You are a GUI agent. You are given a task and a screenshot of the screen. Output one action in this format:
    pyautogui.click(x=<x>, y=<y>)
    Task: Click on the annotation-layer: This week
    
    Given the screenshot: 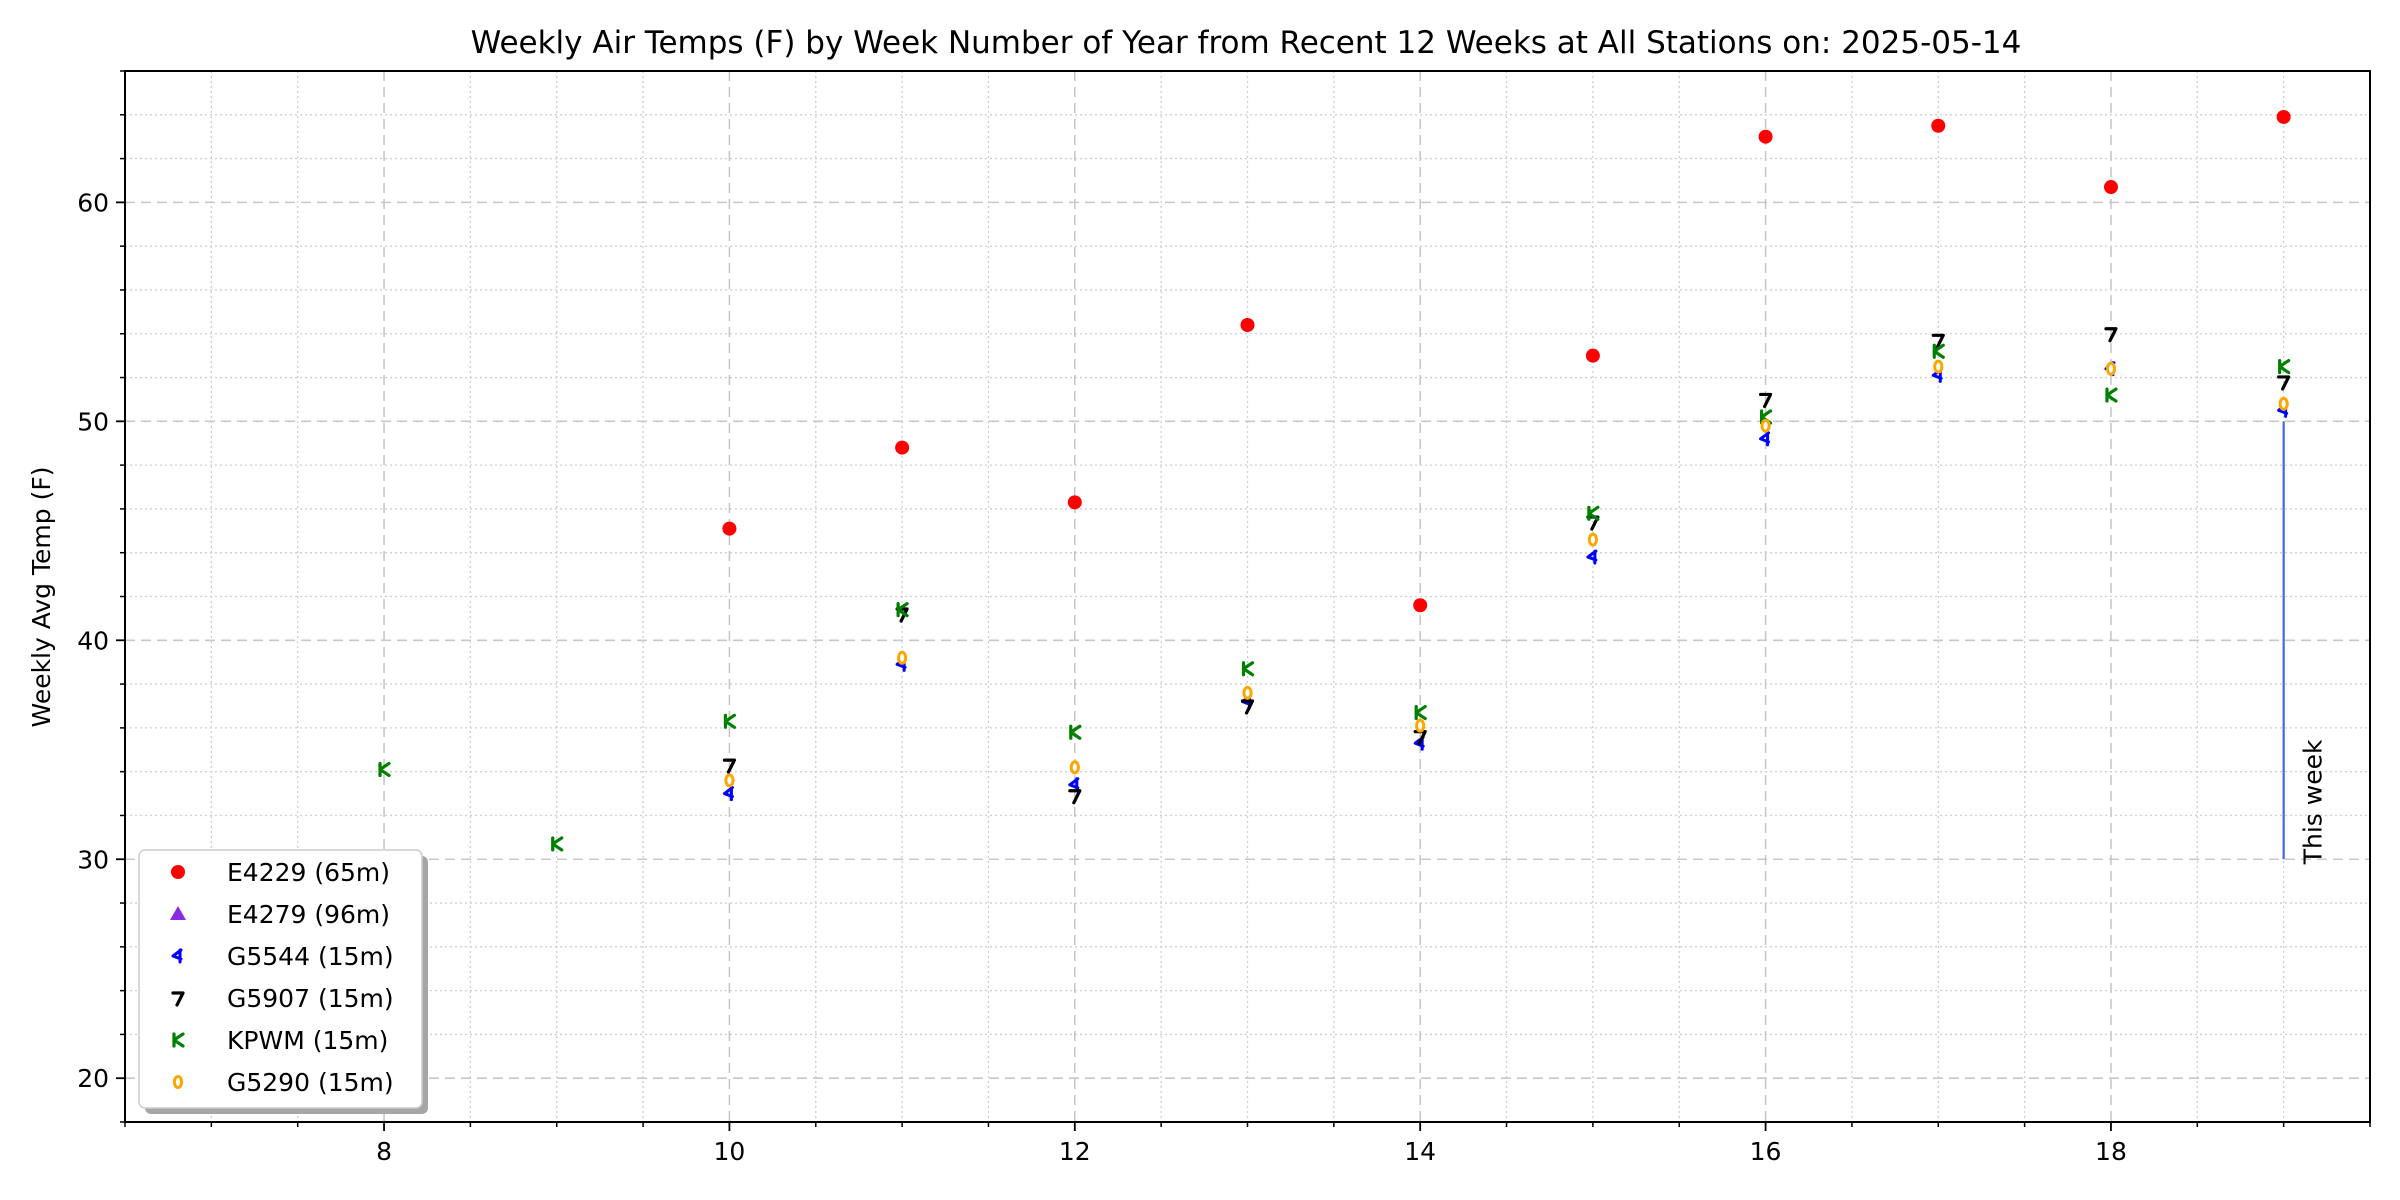 What is the action you would take?
    pyautogui.click(x=2305, y=643)
    